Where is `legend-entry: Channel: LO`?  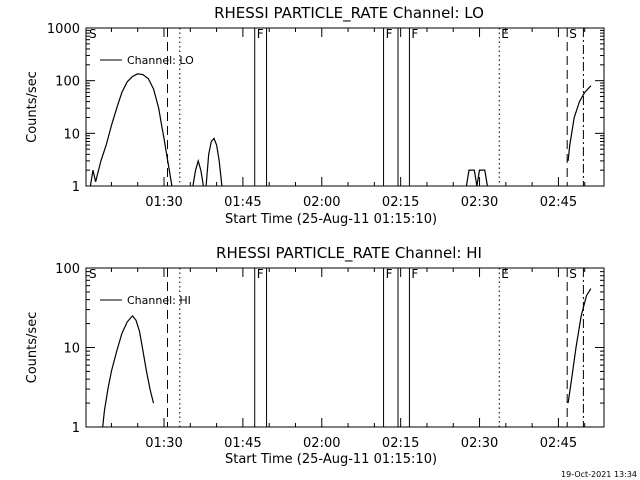
legend-entry: Channel: LO is located at coordinates (160, 60).